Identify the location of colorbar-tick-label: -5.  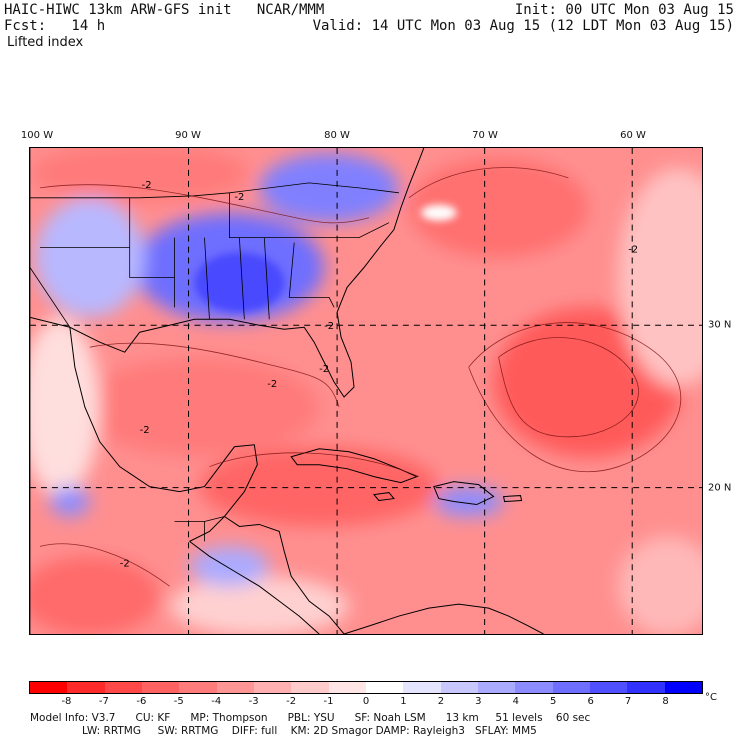
(178, 701).